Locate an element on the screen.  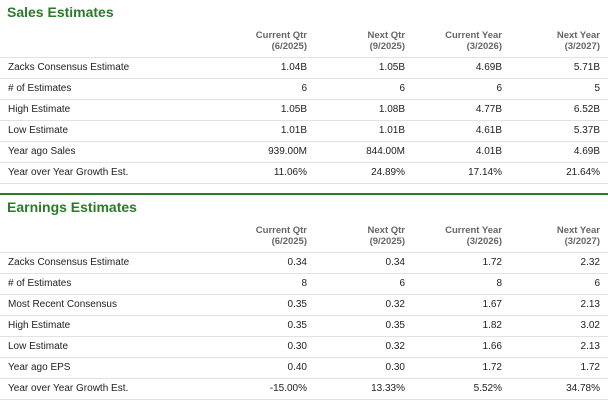
data-row: # of Estimates 8 6 8 6 is located at coordinates (304, 284).